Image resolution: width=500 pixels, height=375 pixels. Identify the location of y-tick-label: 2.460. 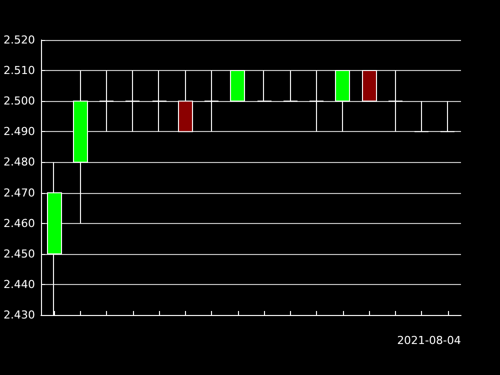
(19, 223).